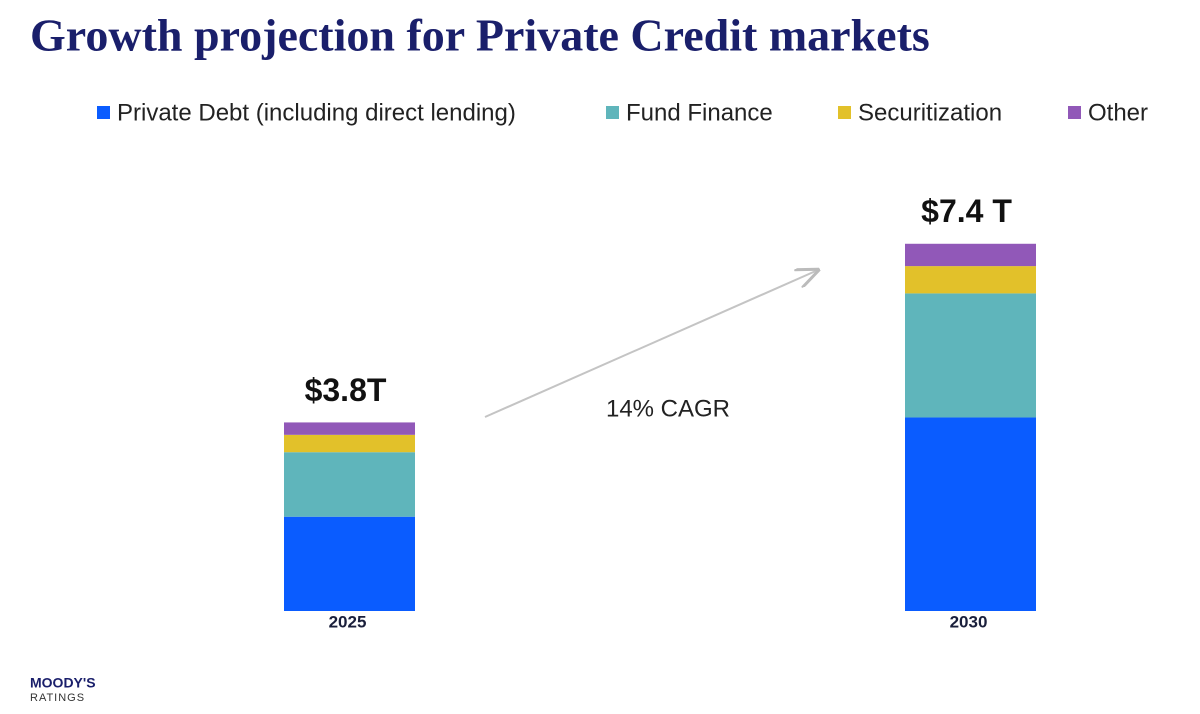 The image size is (1200, 714). Describe the element at coordinates (651, 344) in the screenshot. I see `growth-arrow` at that location.